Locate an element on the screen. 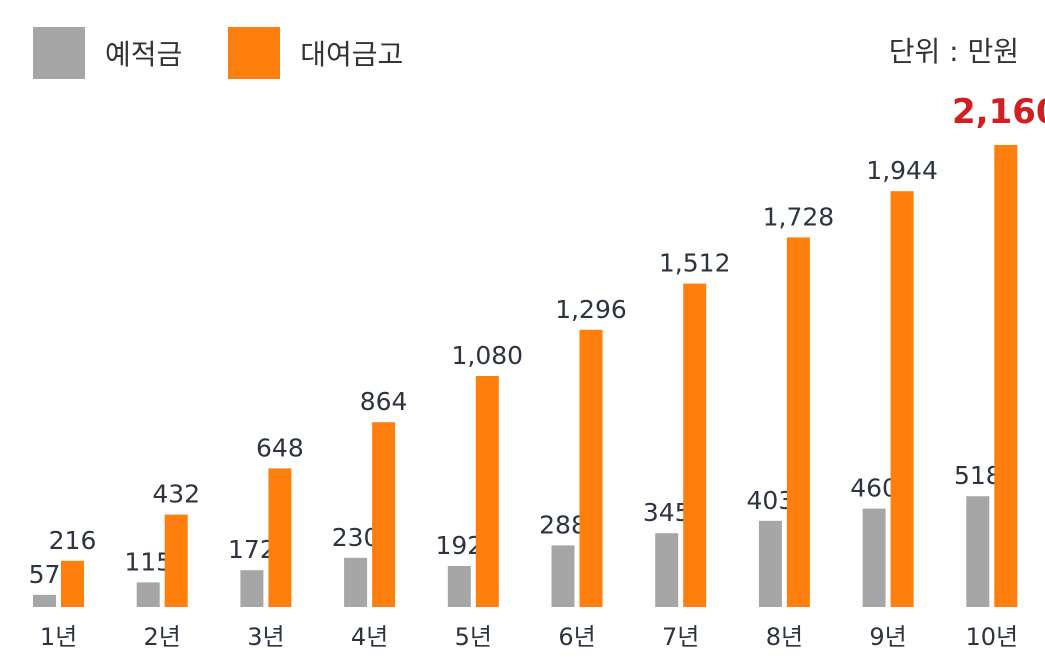 The image size is (1045, 669). data-label-savings: 192 is located at coordinates (459, 545).